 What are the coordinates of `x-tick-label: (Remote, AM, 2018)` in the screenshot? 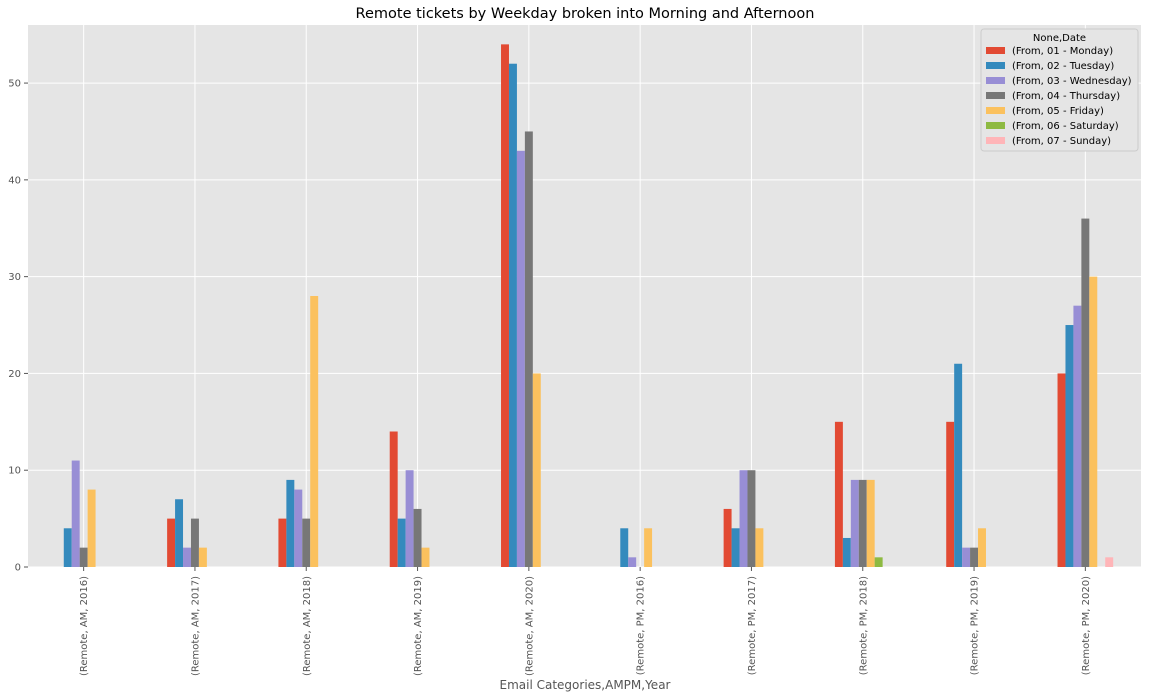 It's located at (307, 626).